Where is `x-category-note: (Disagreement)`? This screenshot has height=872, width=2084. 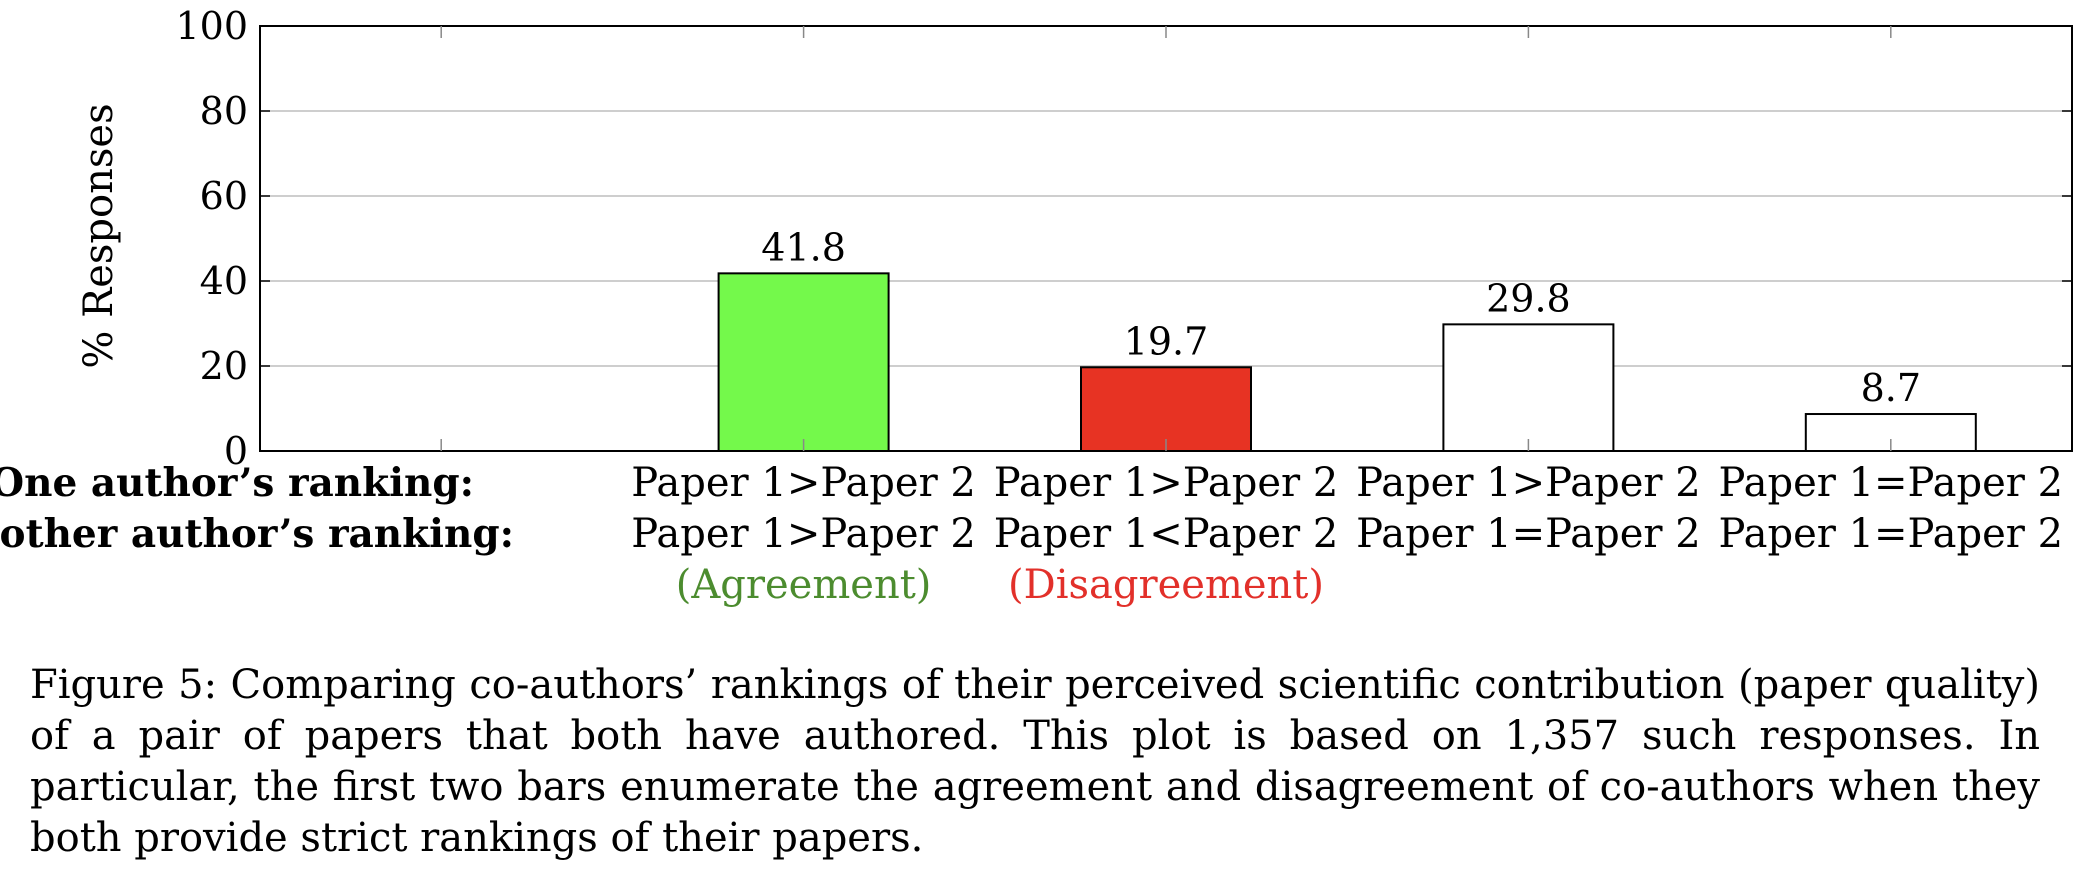 x-category-note: (Disagreement) is located at coordinates (1166, 585).